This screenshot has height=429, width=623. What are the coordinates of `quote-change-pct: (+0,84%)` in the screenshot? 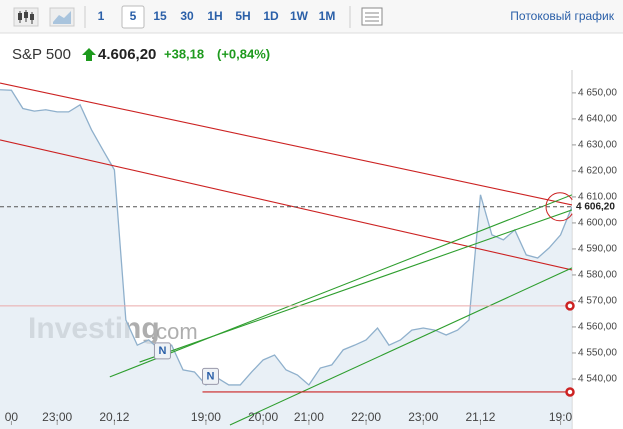 It's located at (243, 53).